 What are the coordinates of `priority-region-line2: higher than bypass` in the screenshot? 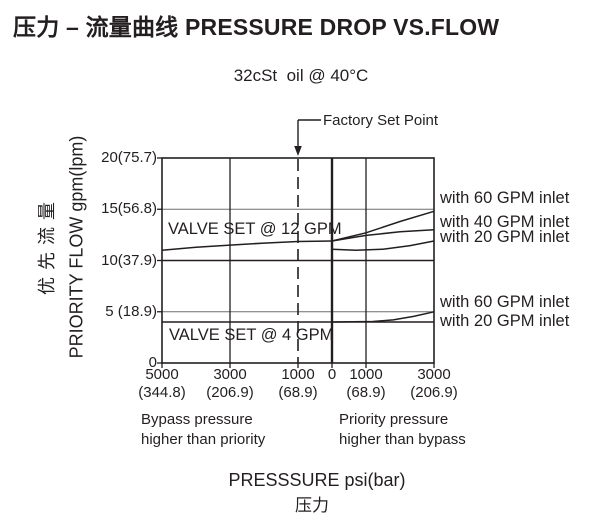 It's located at (402, 439).